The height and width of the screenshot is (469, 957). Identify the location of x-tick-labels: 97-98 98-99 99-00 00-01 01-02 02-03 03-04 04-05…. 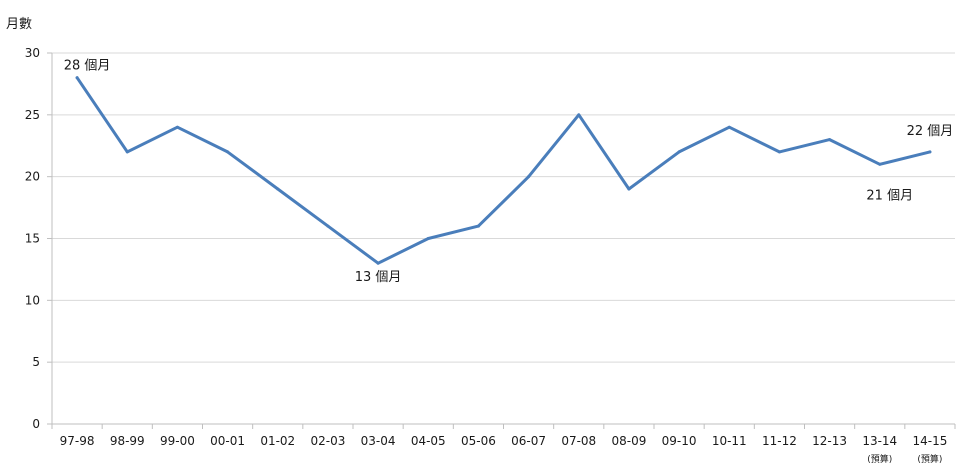
(504, 449).